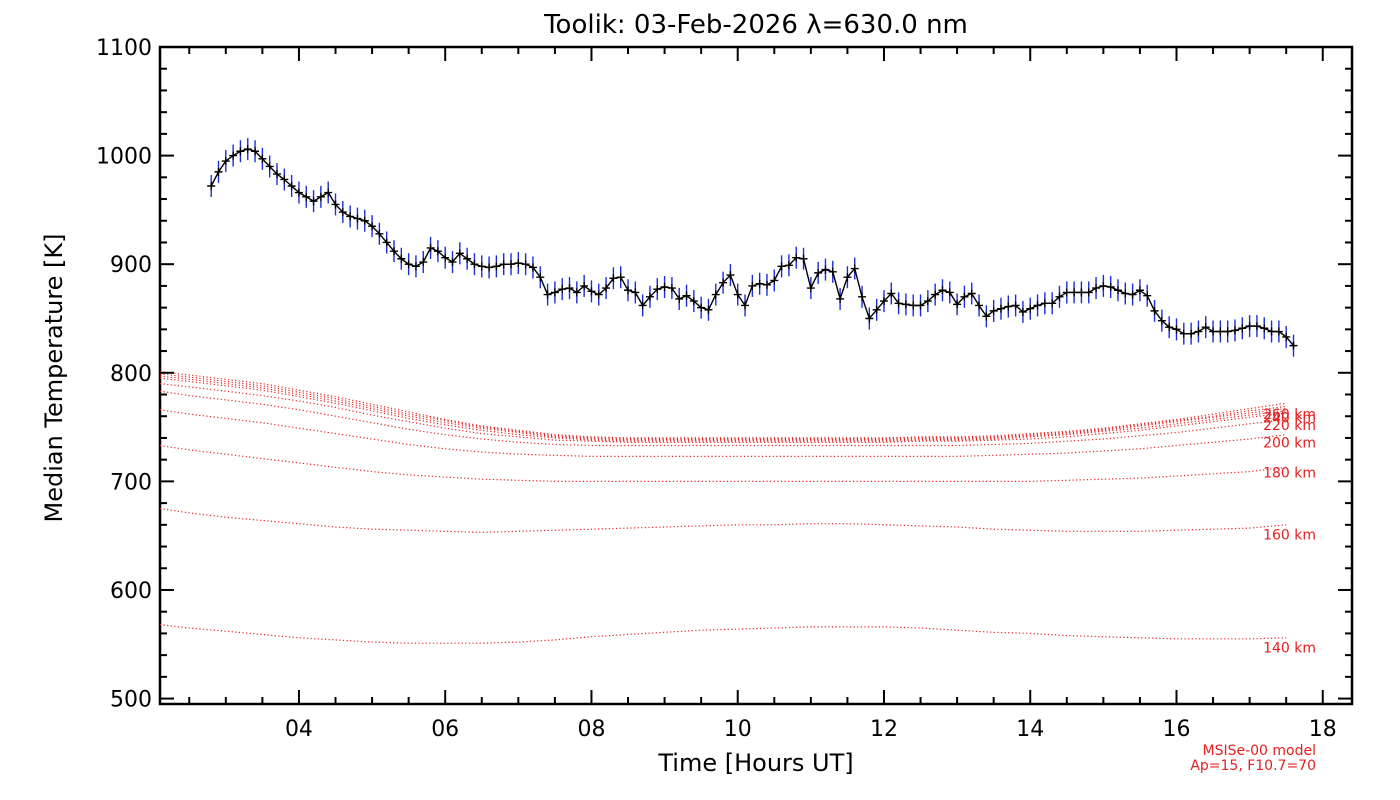 Image resolution: width=1400 pixels, height=800 pixels. What do you see at coordinates (591, 729) in the screenshot?
I see `x-tick-label: 08` at bounding box center [591, 729].